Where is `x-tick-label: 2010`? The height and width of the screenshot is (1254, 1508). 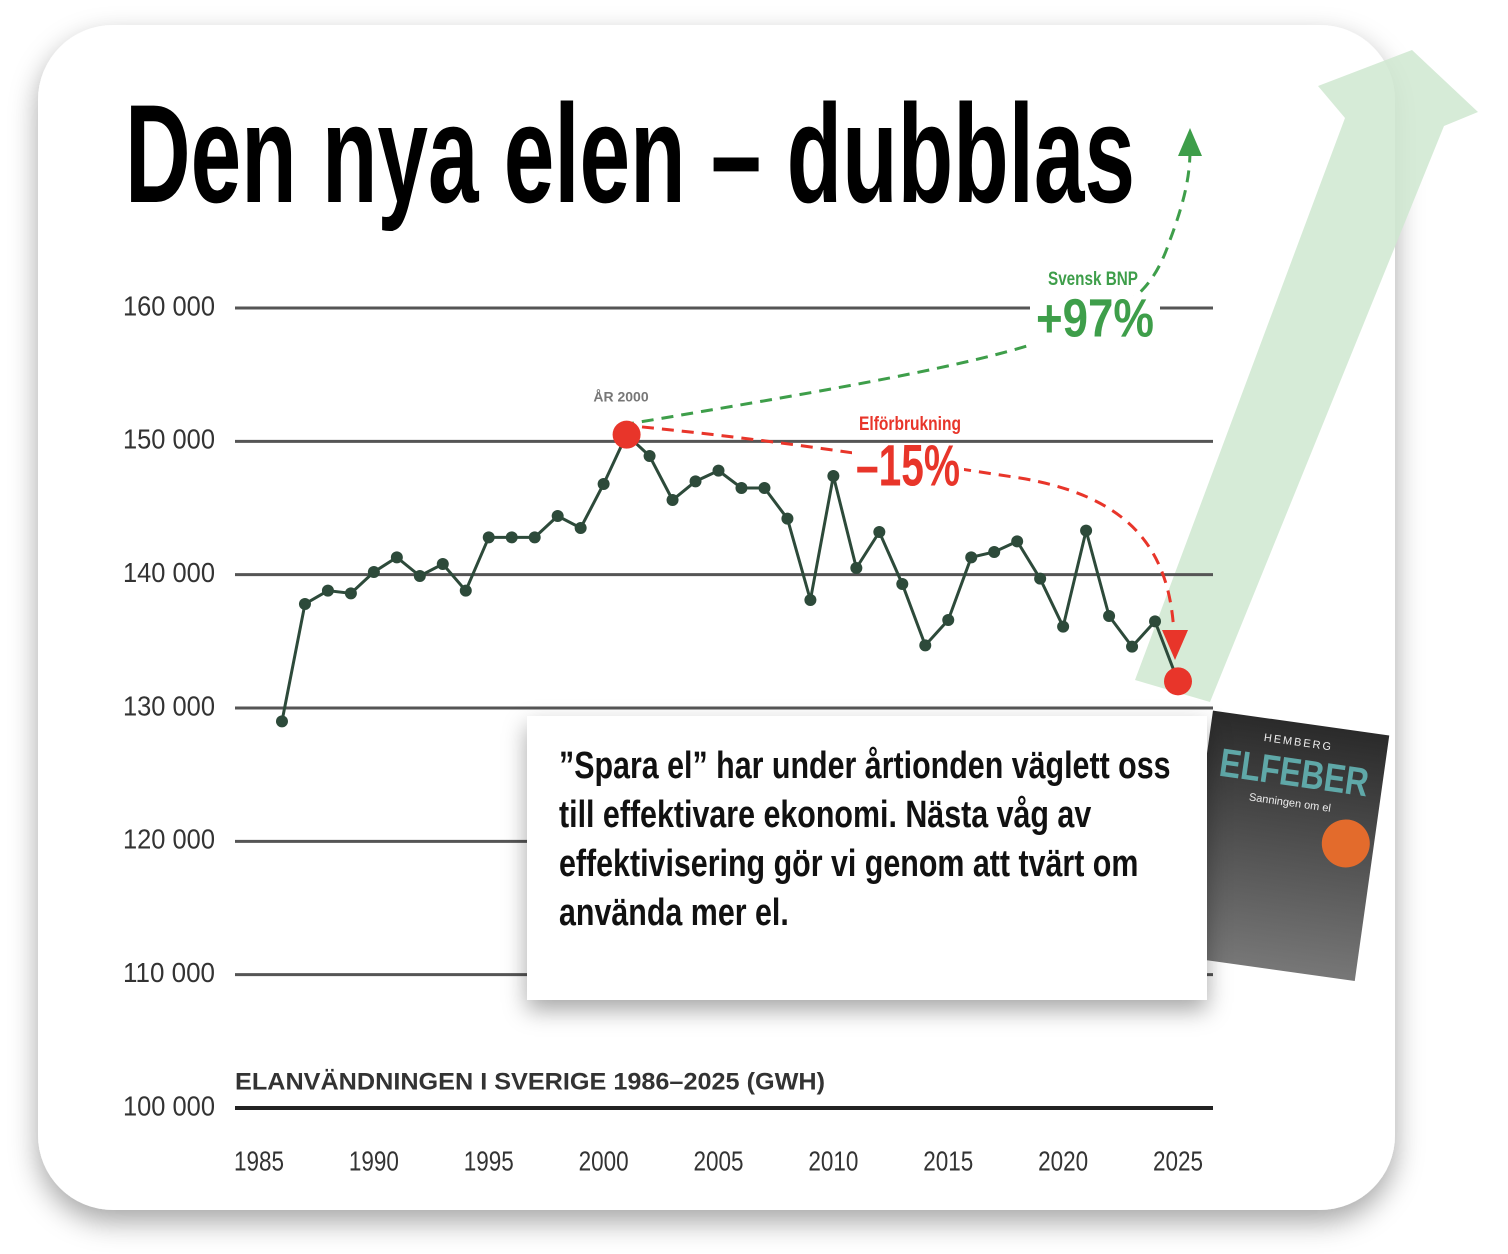 x-tick-label: 2010 is located at coordinates (833, 1160).